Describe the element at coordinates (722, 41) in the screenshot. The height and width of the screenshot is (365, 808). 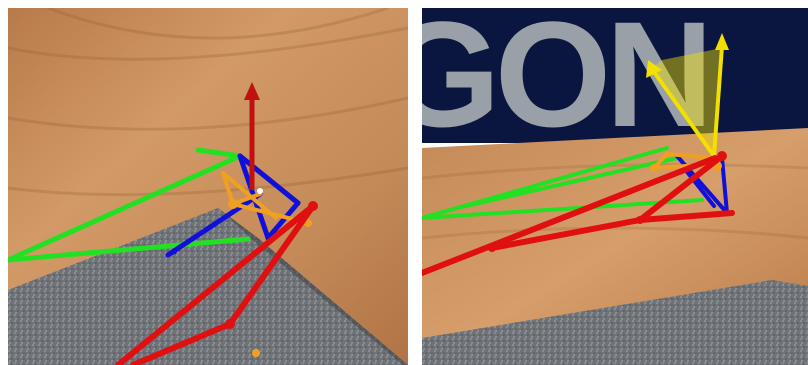
I see `yellow-arrow-icon` at that location.